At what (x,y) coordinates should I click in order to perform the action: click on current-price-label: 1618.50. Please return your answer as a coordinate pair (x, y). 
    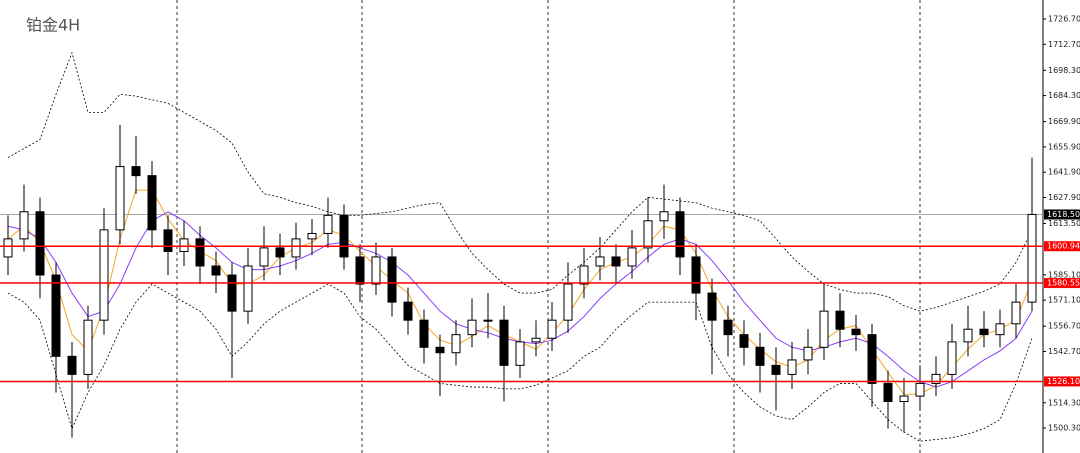
    Looking at the image, I should click on (1063, 214).